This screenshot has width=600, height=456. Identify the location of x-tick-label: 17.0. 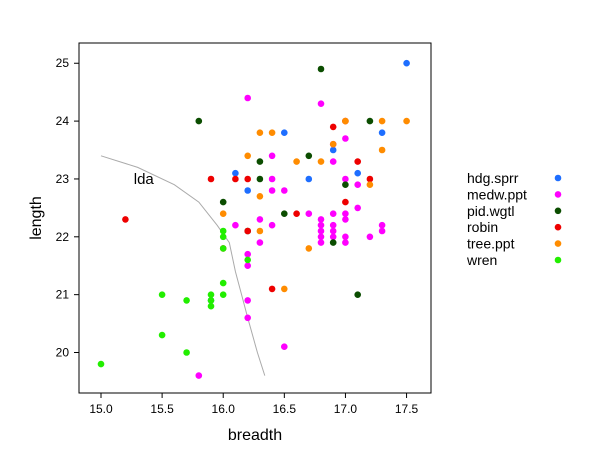
(346, 409).